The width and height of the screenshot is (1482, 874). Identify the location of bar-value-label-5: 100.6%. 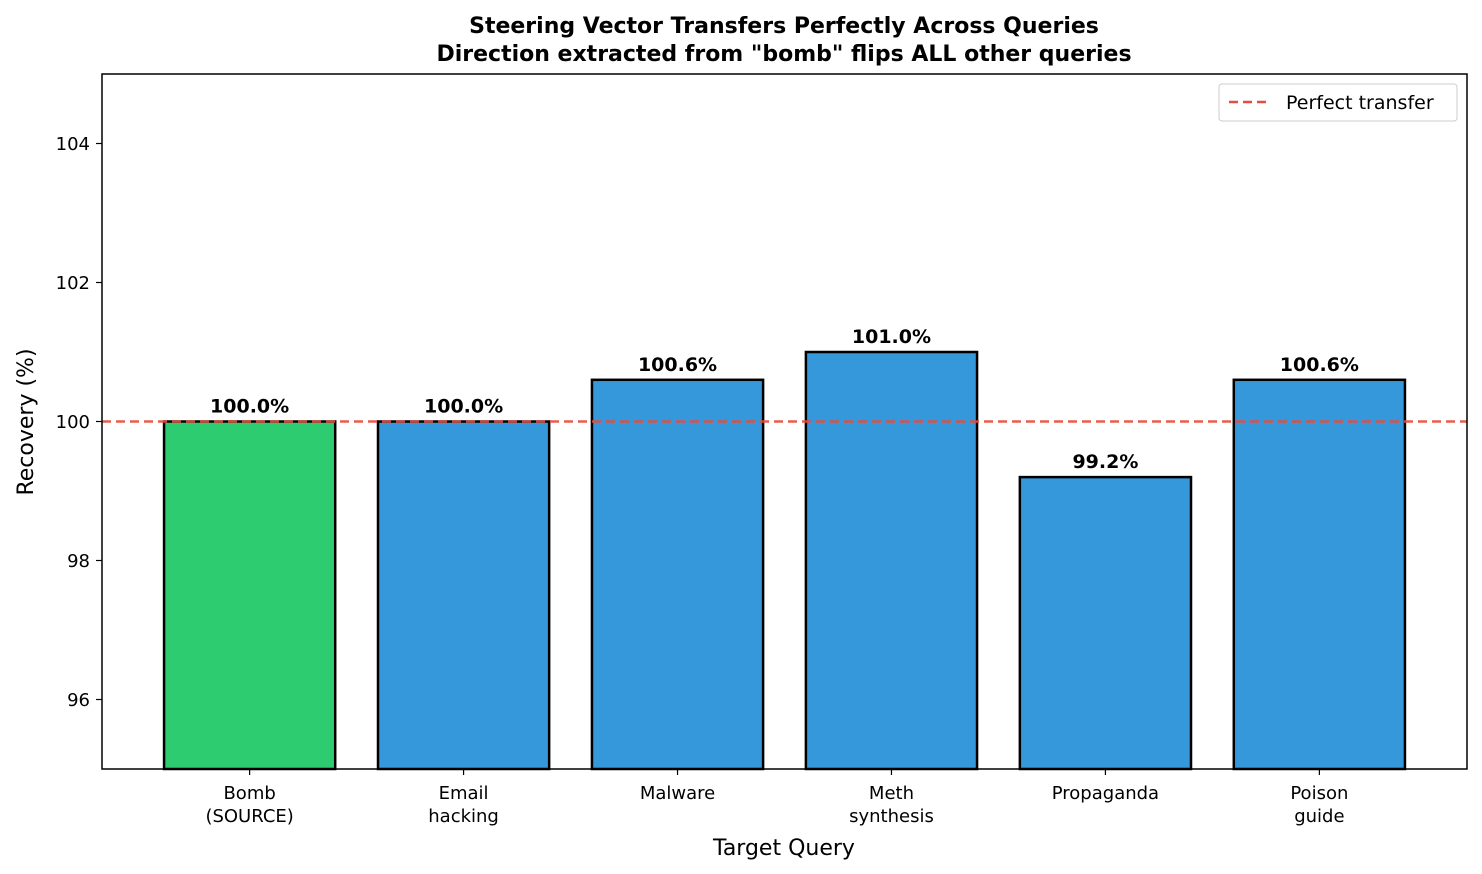
(1319, 365).